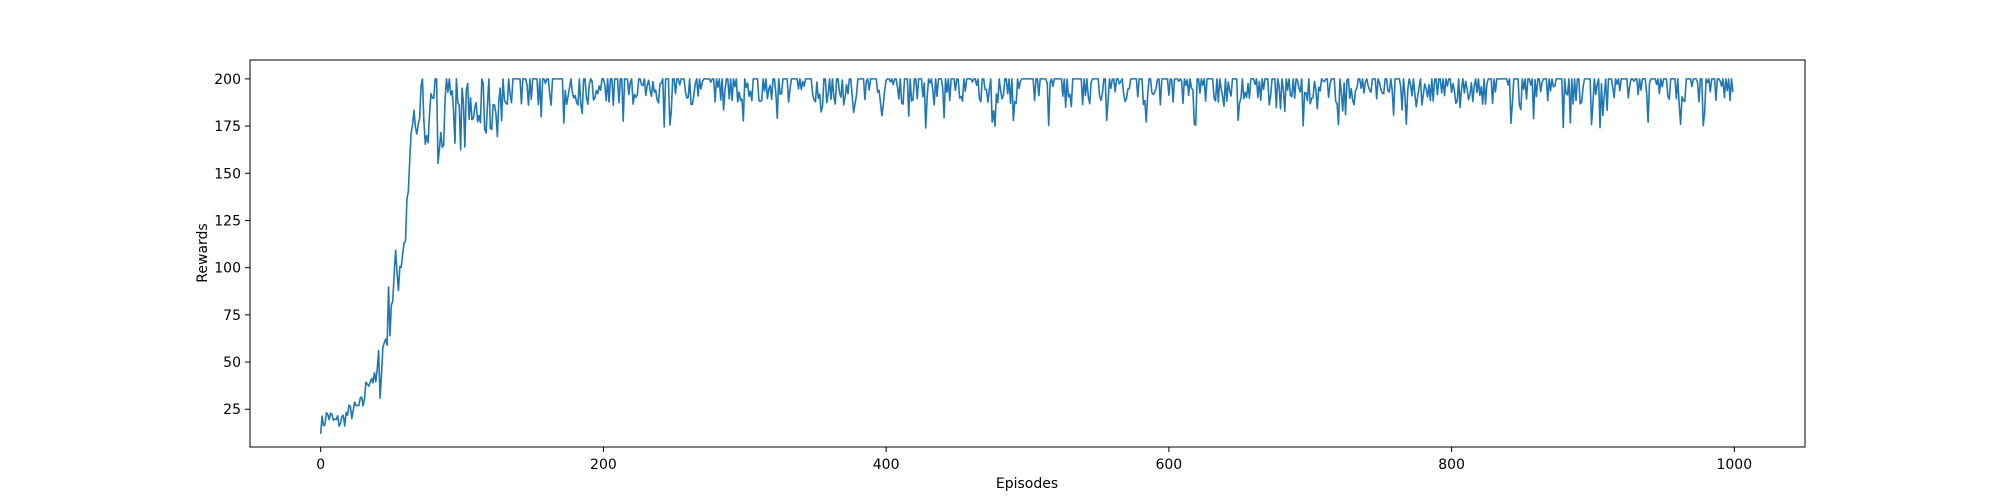  Describe the element at coordinates (1451, 465) in the screenshot. I see `x-tick-label: 800` at that location.